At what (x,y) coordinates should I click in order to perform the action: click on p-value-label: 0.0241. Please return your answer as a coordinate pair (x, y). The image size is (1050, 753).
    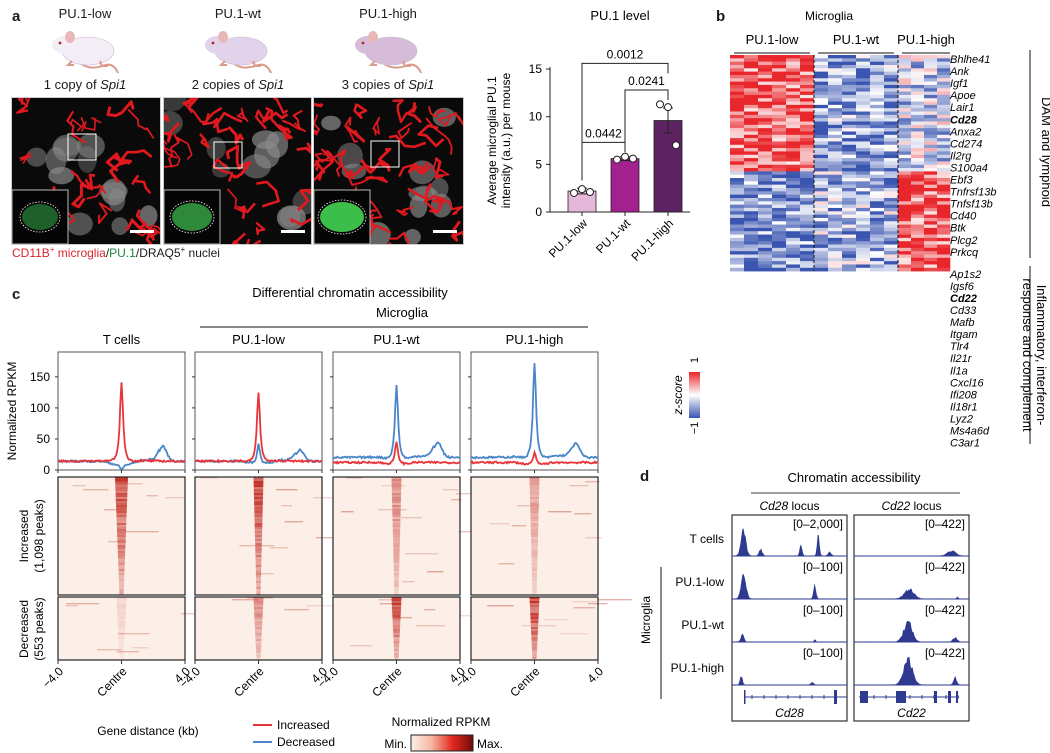
    Looking at the image, I should click on (646, 81).